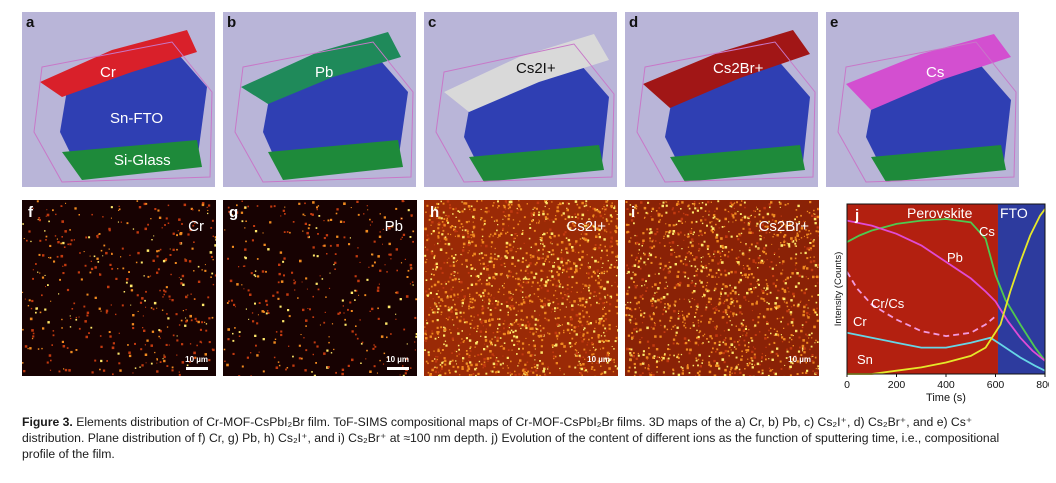  What do you see at coordinates (838, 289) in the screenshot?
I see `y-axis-label: Intensity (Counts)` at bounding box center [838, 289].